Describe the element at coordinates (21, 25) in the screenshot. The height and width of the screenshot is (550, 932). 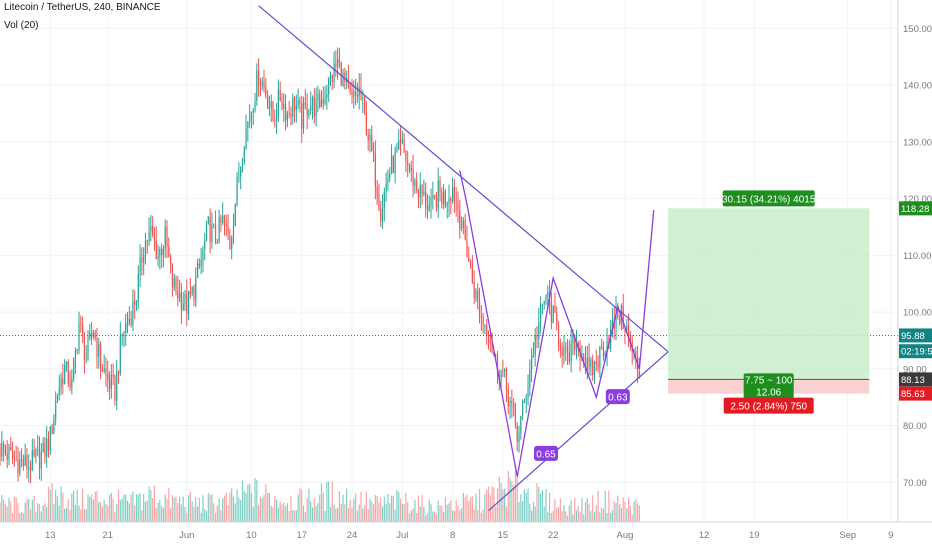
I see `volume-indicator-label: Vol (20)` at that location.